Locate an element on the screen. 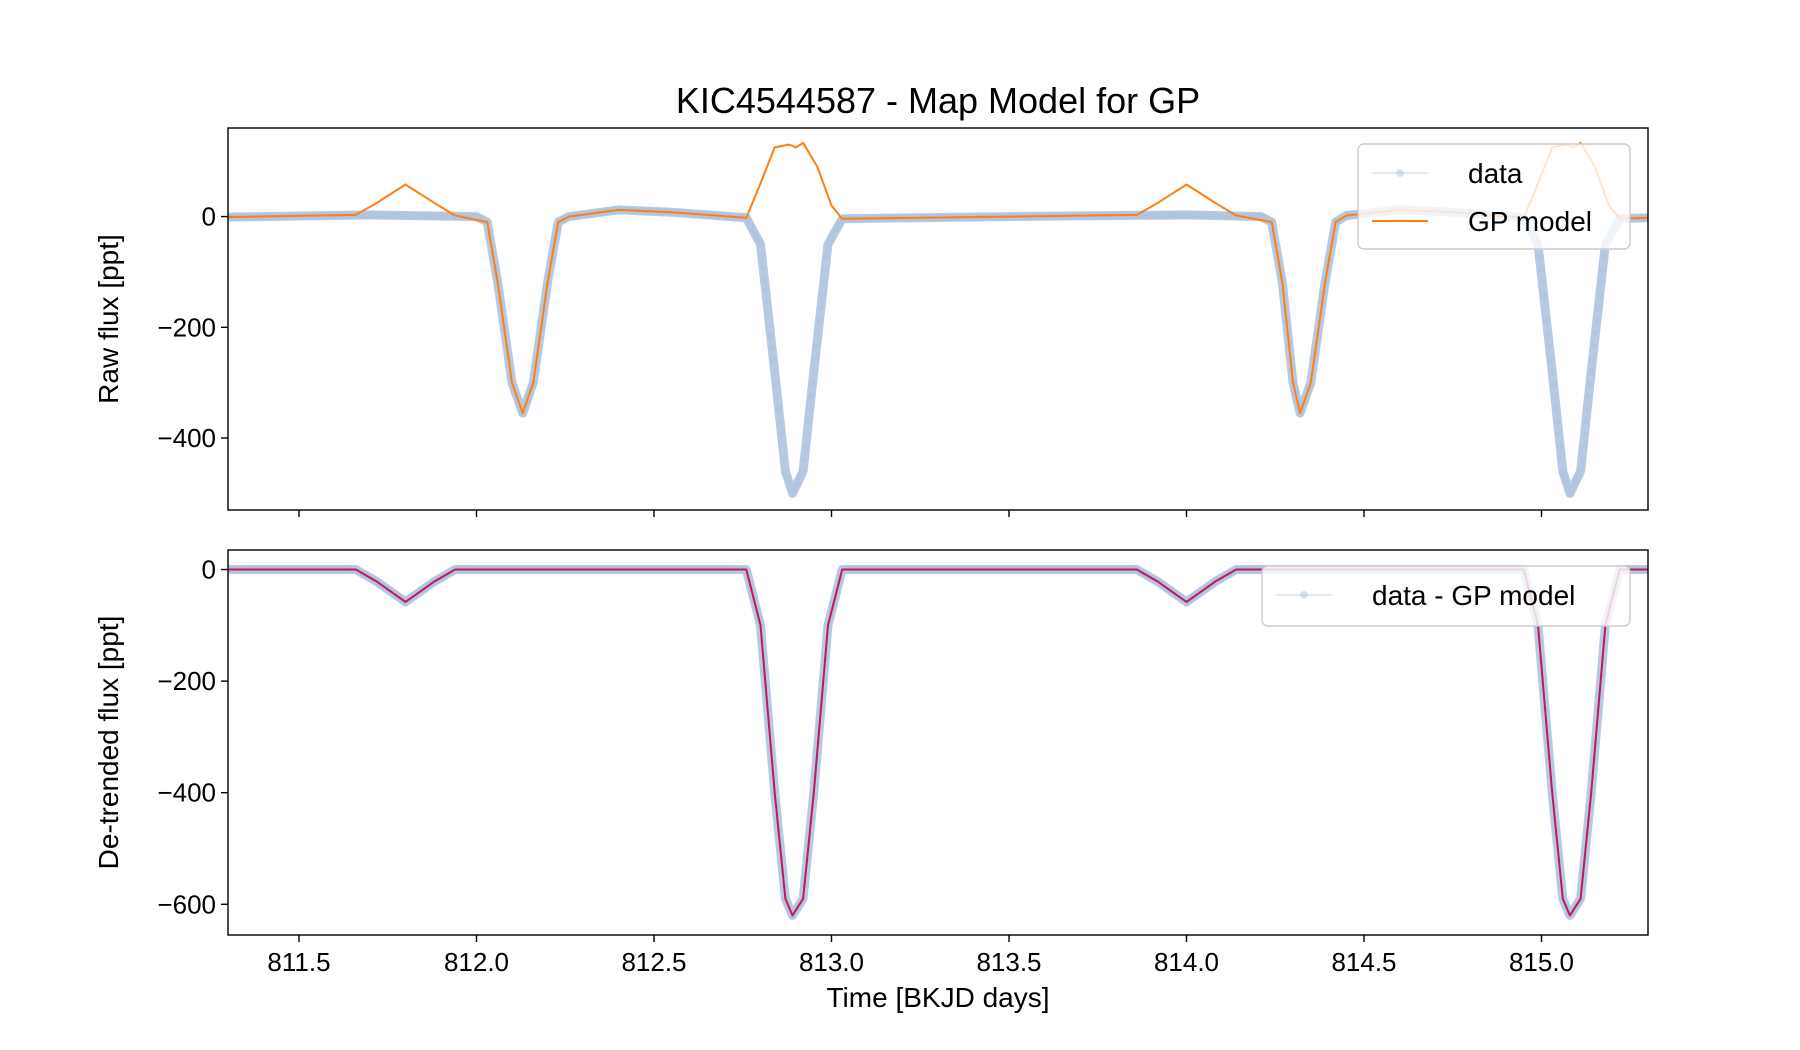  legend-label-data: data is located at coordinates (1495, 173).